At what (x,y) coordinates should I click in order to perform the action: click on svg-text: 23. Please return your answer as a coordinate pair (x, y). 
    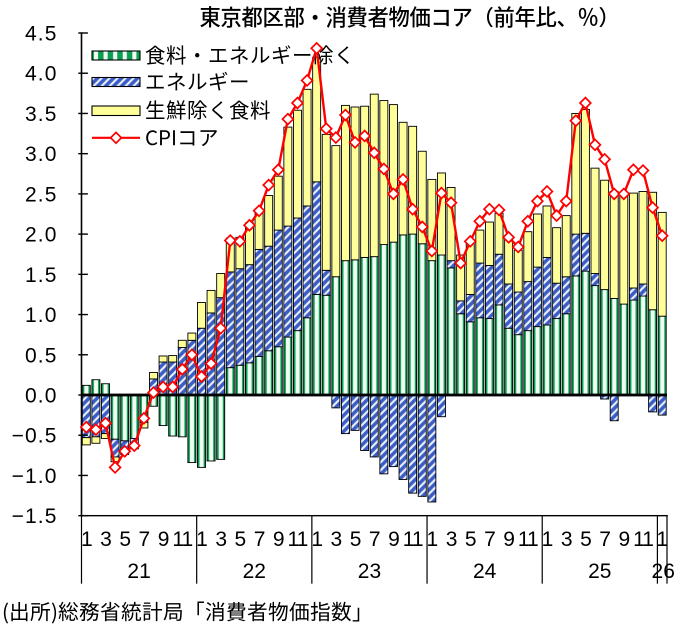
    Looking at the image, I should click on (369, 571).